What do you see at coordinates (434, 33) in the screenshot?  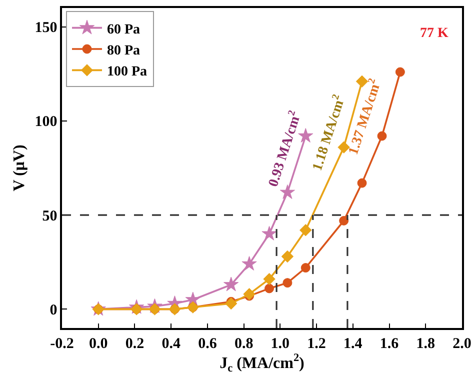 I see `annotation: 77 K` at bounding box center [434, 33].